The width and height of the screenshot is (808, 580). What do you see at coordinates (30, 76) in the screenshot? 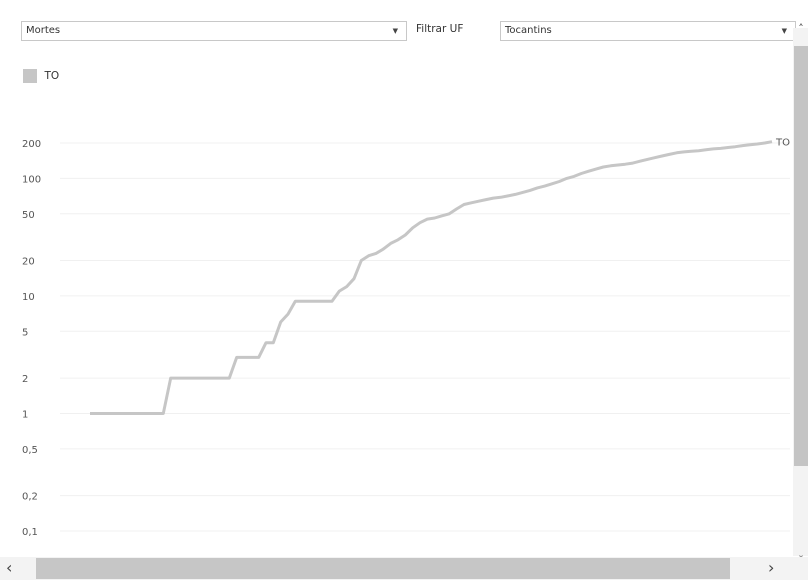
I see `legend-swatch` at bounding box center [30, 76].